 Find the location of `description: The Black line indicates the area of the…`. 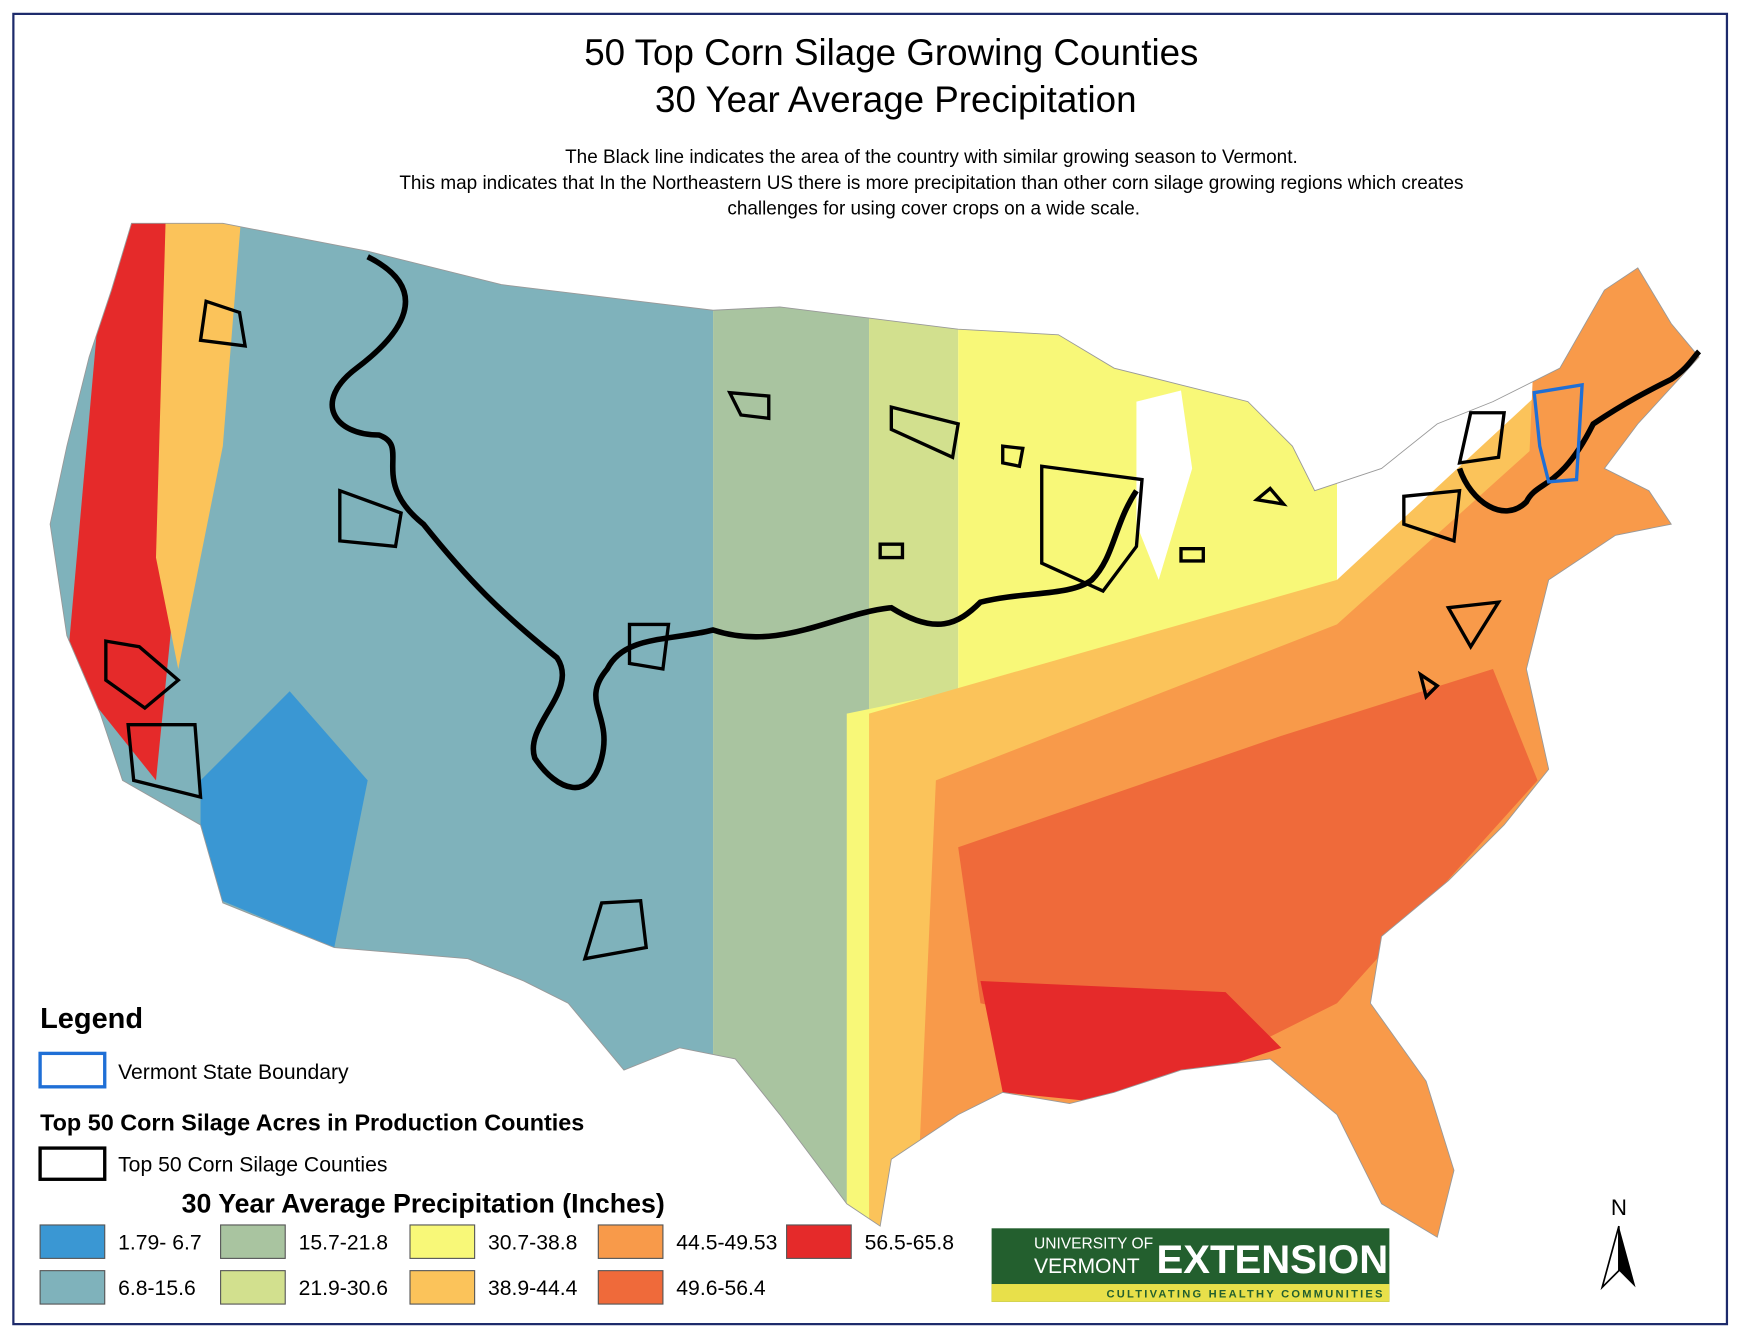

description: The Black line indicates the area of the… is located at coordinates (931, 157).